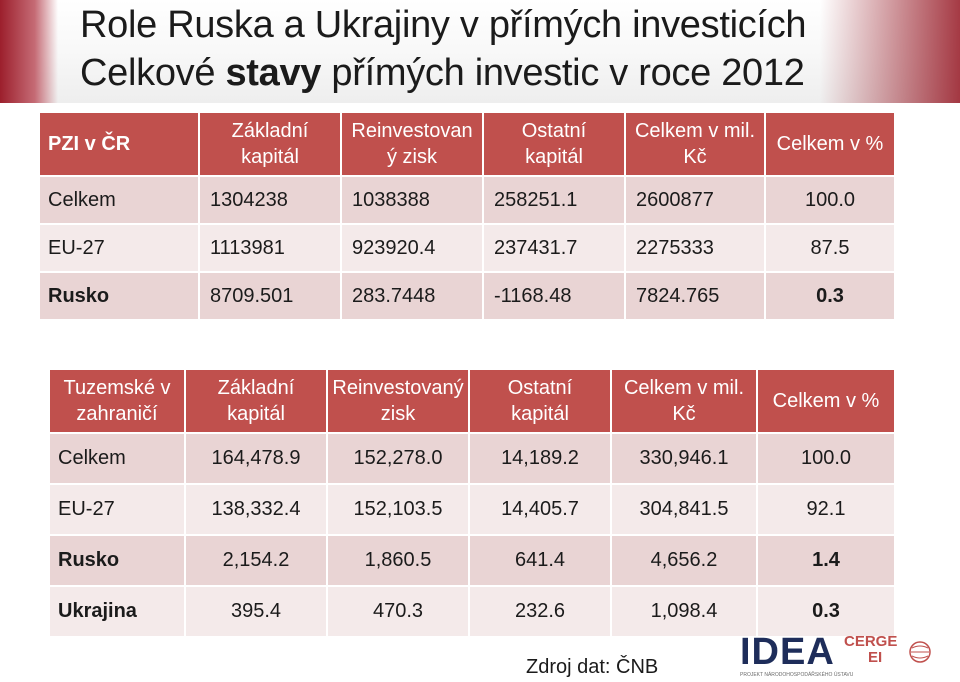 The height and width of the screenshot is (682, 960). What do you see at coordinates (696, 247) in the screenshot?
I see `cell-value: 2275333` at bounding box center [696, 247].